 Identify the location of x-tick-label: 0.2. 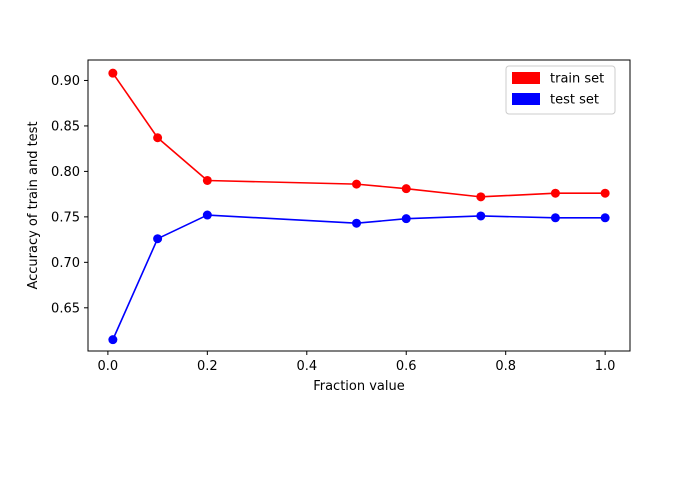
(207, 366).